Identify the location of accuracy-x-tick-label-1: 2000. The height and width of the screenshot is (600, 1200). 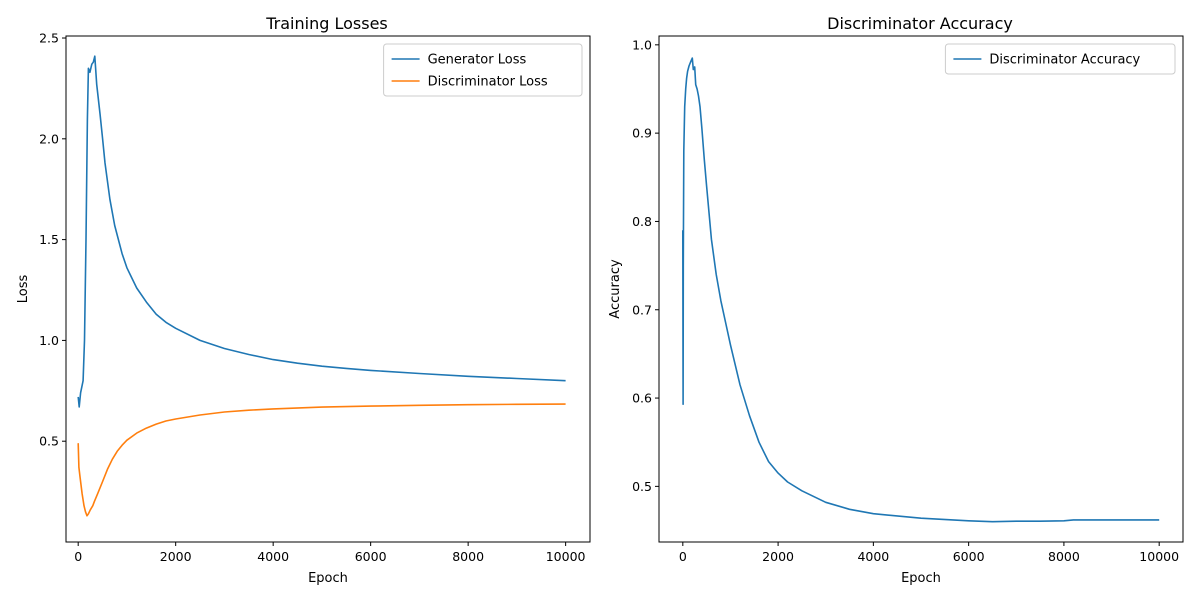
(778, 556).